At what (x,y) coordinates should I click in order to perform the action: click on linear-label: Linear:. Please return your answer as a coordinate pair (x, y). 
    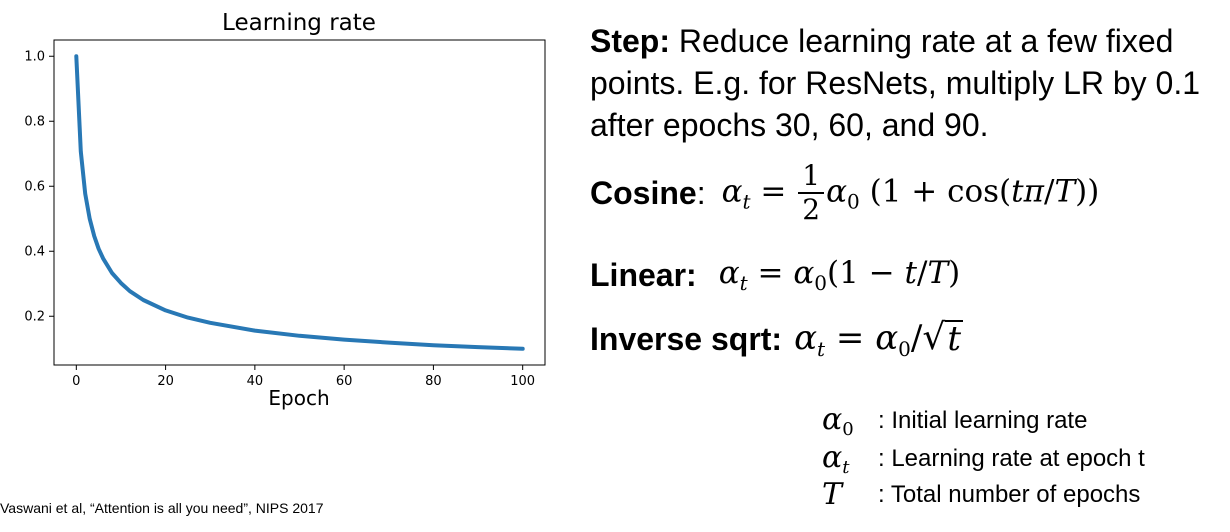
    Looking at the image, I should click on (643, 274).